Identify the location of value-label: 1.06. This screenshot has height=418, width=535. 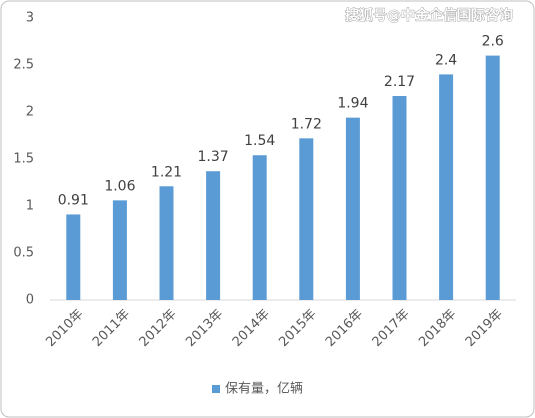
(119, 186).